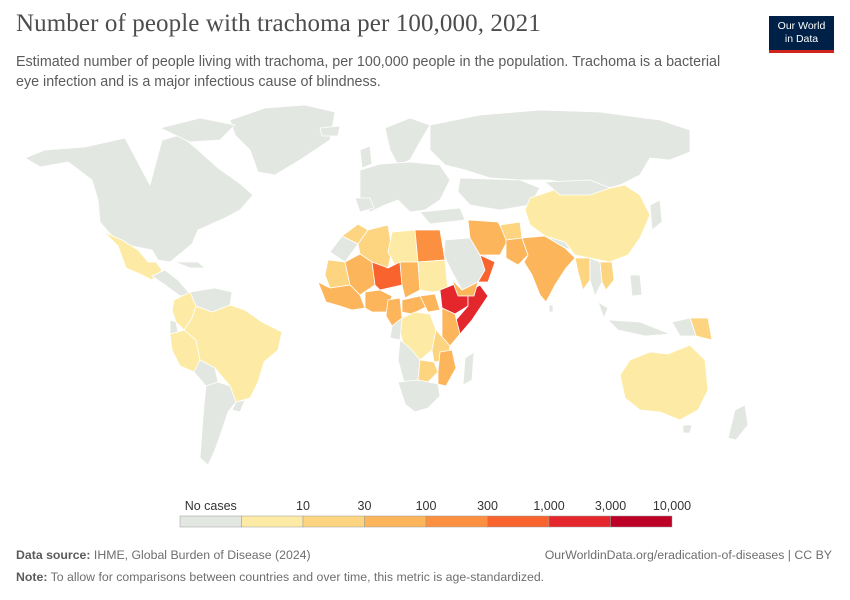 This screenshot has height=600, width=850. Describe the element at coordinates (442, 216) in the screenshot. I see `region-turkey` at that location.